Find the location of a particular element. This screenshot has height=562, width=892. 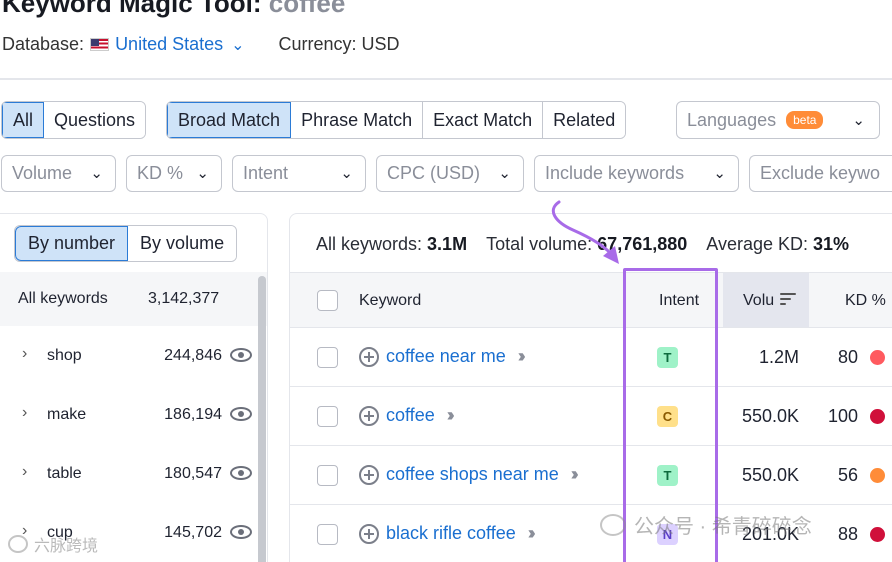

average-kd-value: 31% is located at coordinates (831, 244).